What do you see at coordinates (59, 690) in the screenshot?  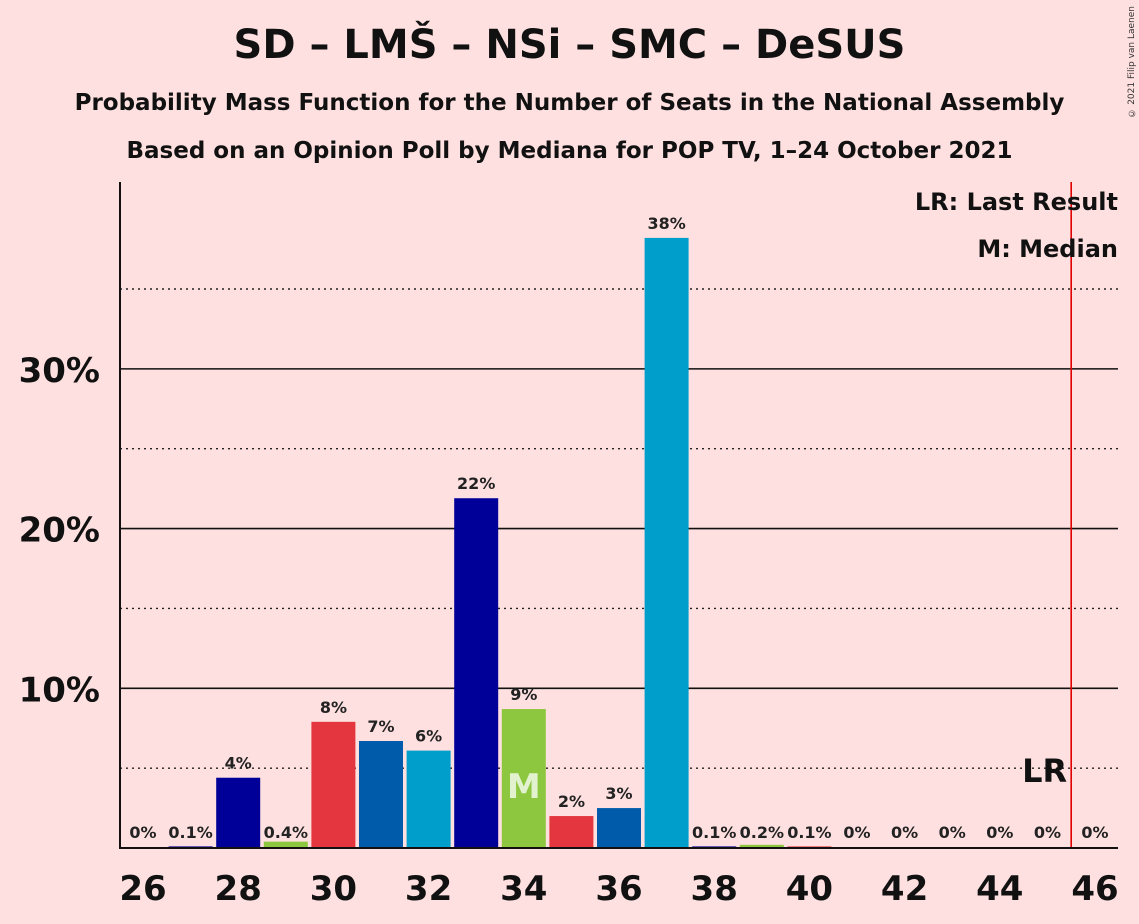 I see `y-tick-label: 10%` at bounding box center [59, 690].